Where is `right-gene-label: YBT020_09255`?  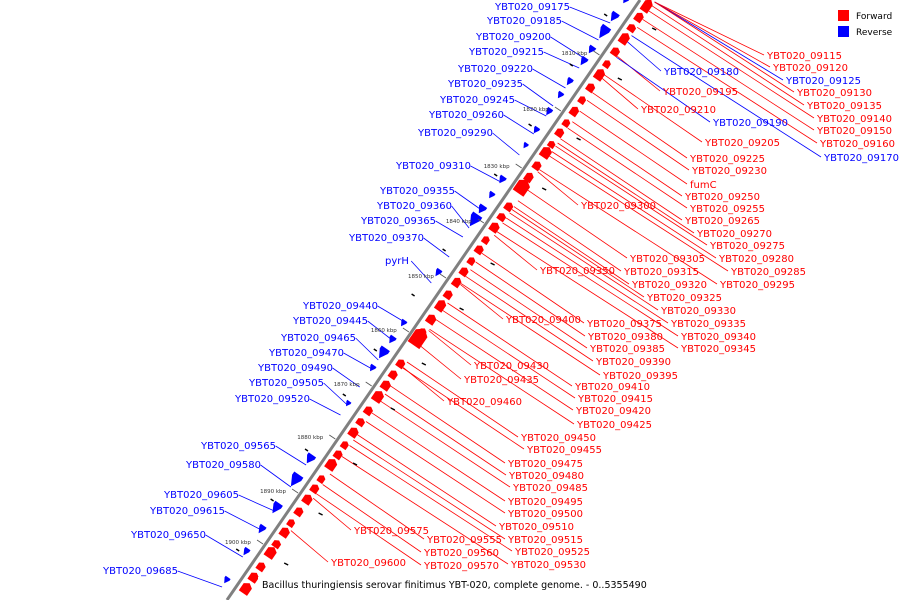 right-gene-label: YBT020_09255 is located at coordinates (727, 209).